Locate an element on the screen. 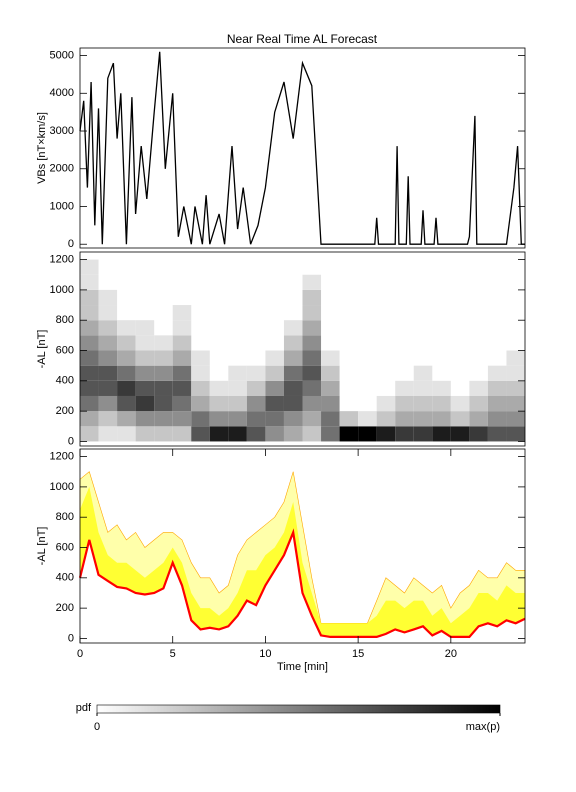 The width and height of the screenshot is (576, 792). y-tick-label: 600 is located at coordinates (65, 547).